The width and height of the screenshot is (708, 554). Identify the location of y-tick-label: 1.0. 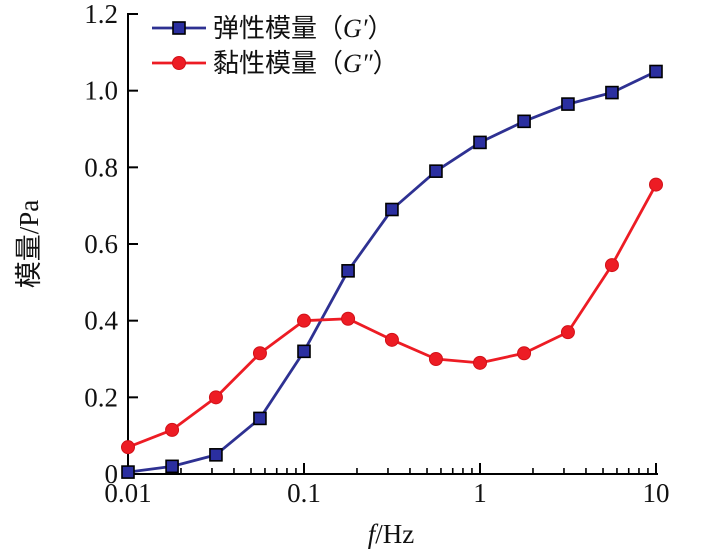
(101, 91).